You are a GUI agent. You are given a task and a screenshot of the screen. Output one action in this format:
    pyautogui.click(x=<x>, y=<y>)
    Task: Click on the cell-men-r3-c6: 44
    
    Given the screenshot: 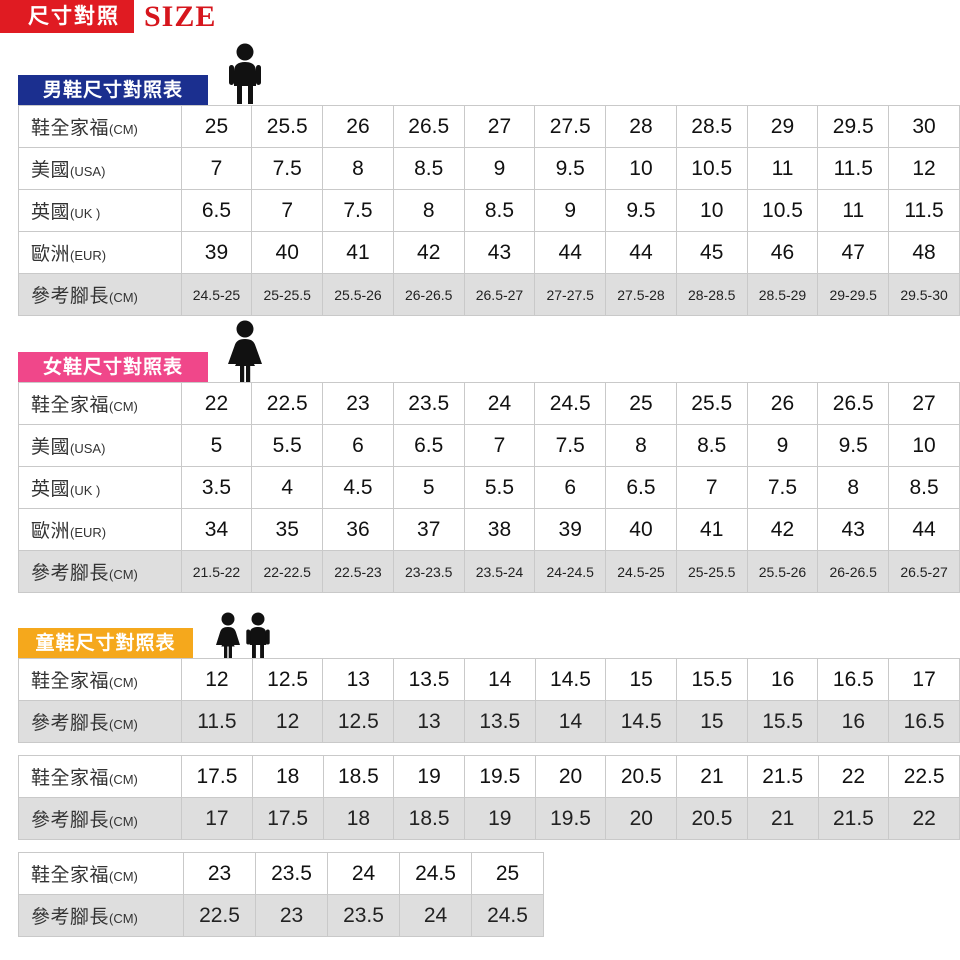 What is the action you would take?
    pyautogui.click(x=641, y=252)
    